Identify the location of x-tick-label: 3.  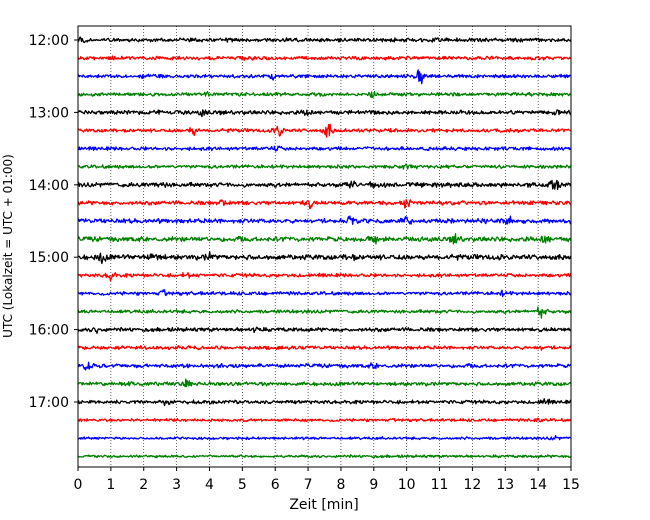
(176, 485).